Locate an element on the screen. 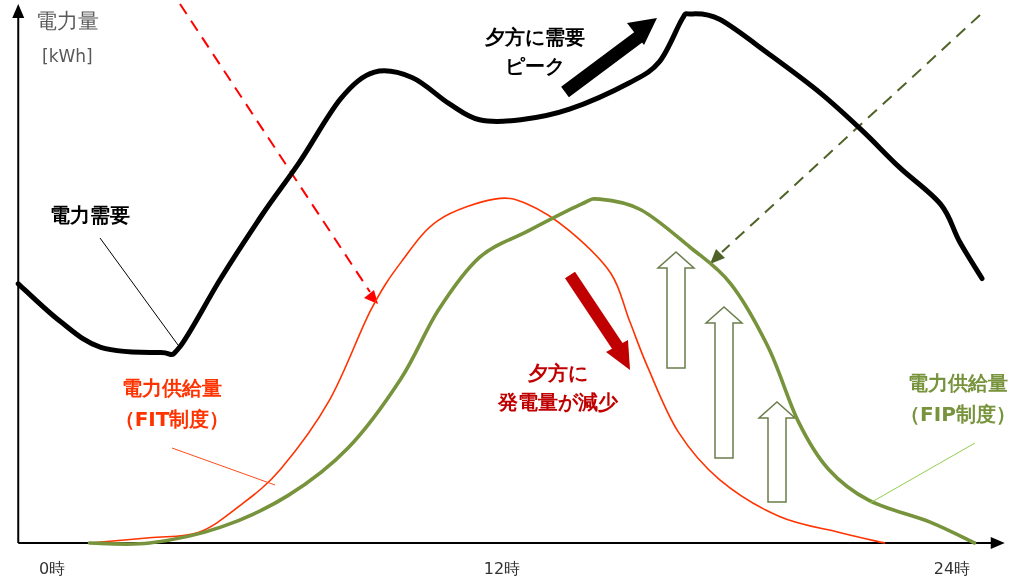  x-tick-label: 24時 is located at coordinates (952, 568).